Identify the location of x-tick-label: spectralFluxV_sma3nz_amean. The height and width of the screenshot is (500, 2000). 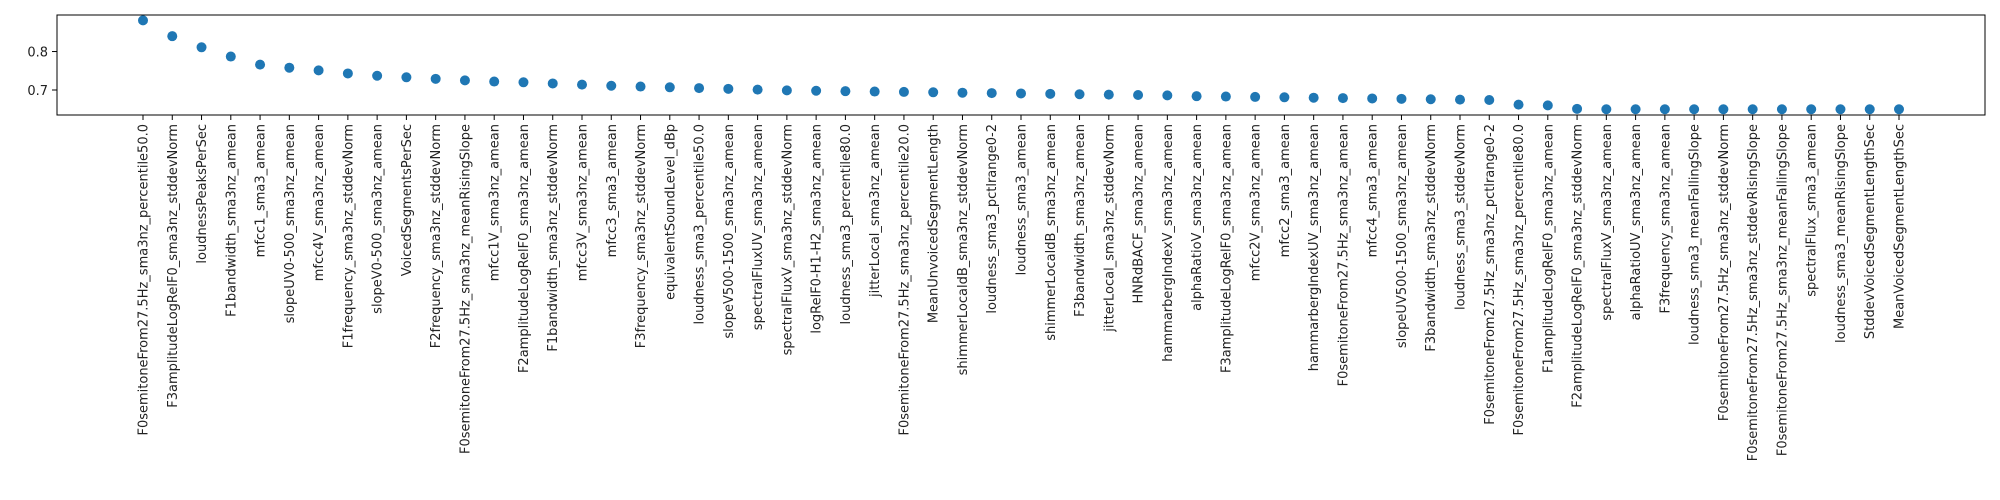
(1607, 222).